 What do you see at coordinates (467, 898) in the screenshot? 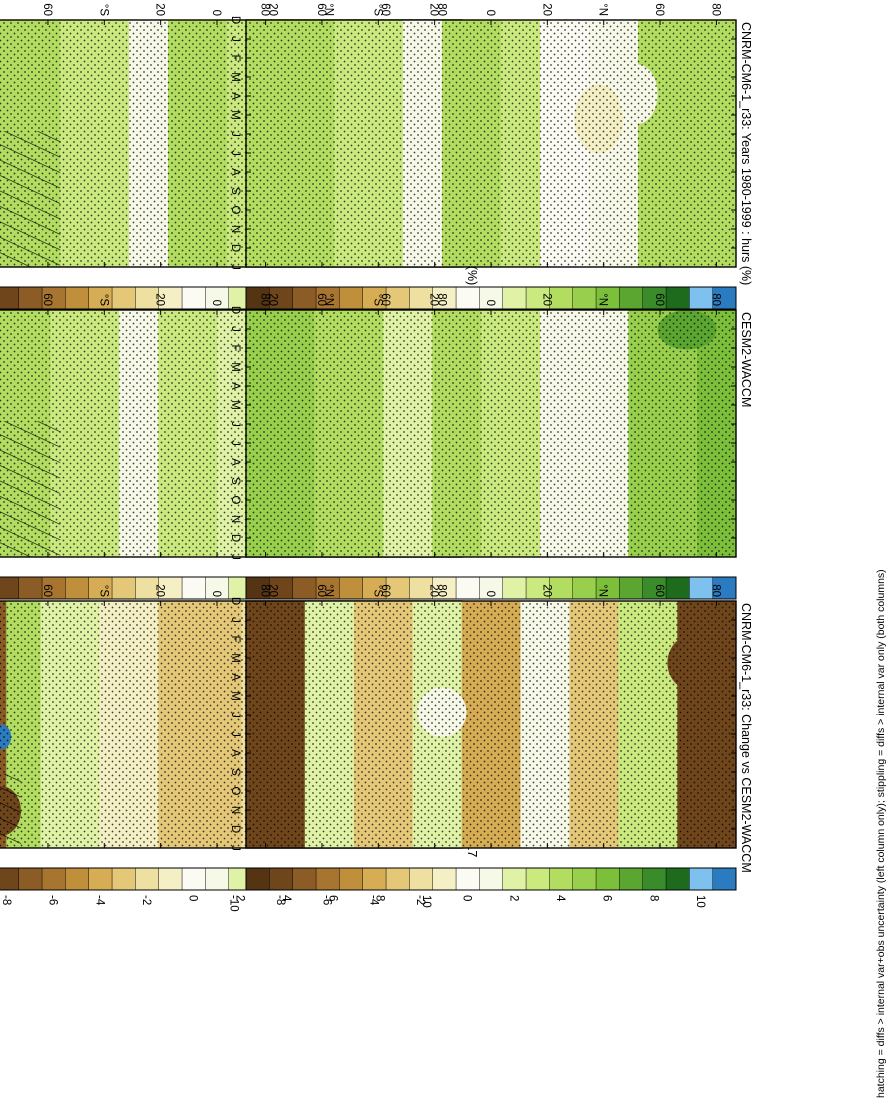
I see `colorbar-label: 0` at bounding box center [467, 898].